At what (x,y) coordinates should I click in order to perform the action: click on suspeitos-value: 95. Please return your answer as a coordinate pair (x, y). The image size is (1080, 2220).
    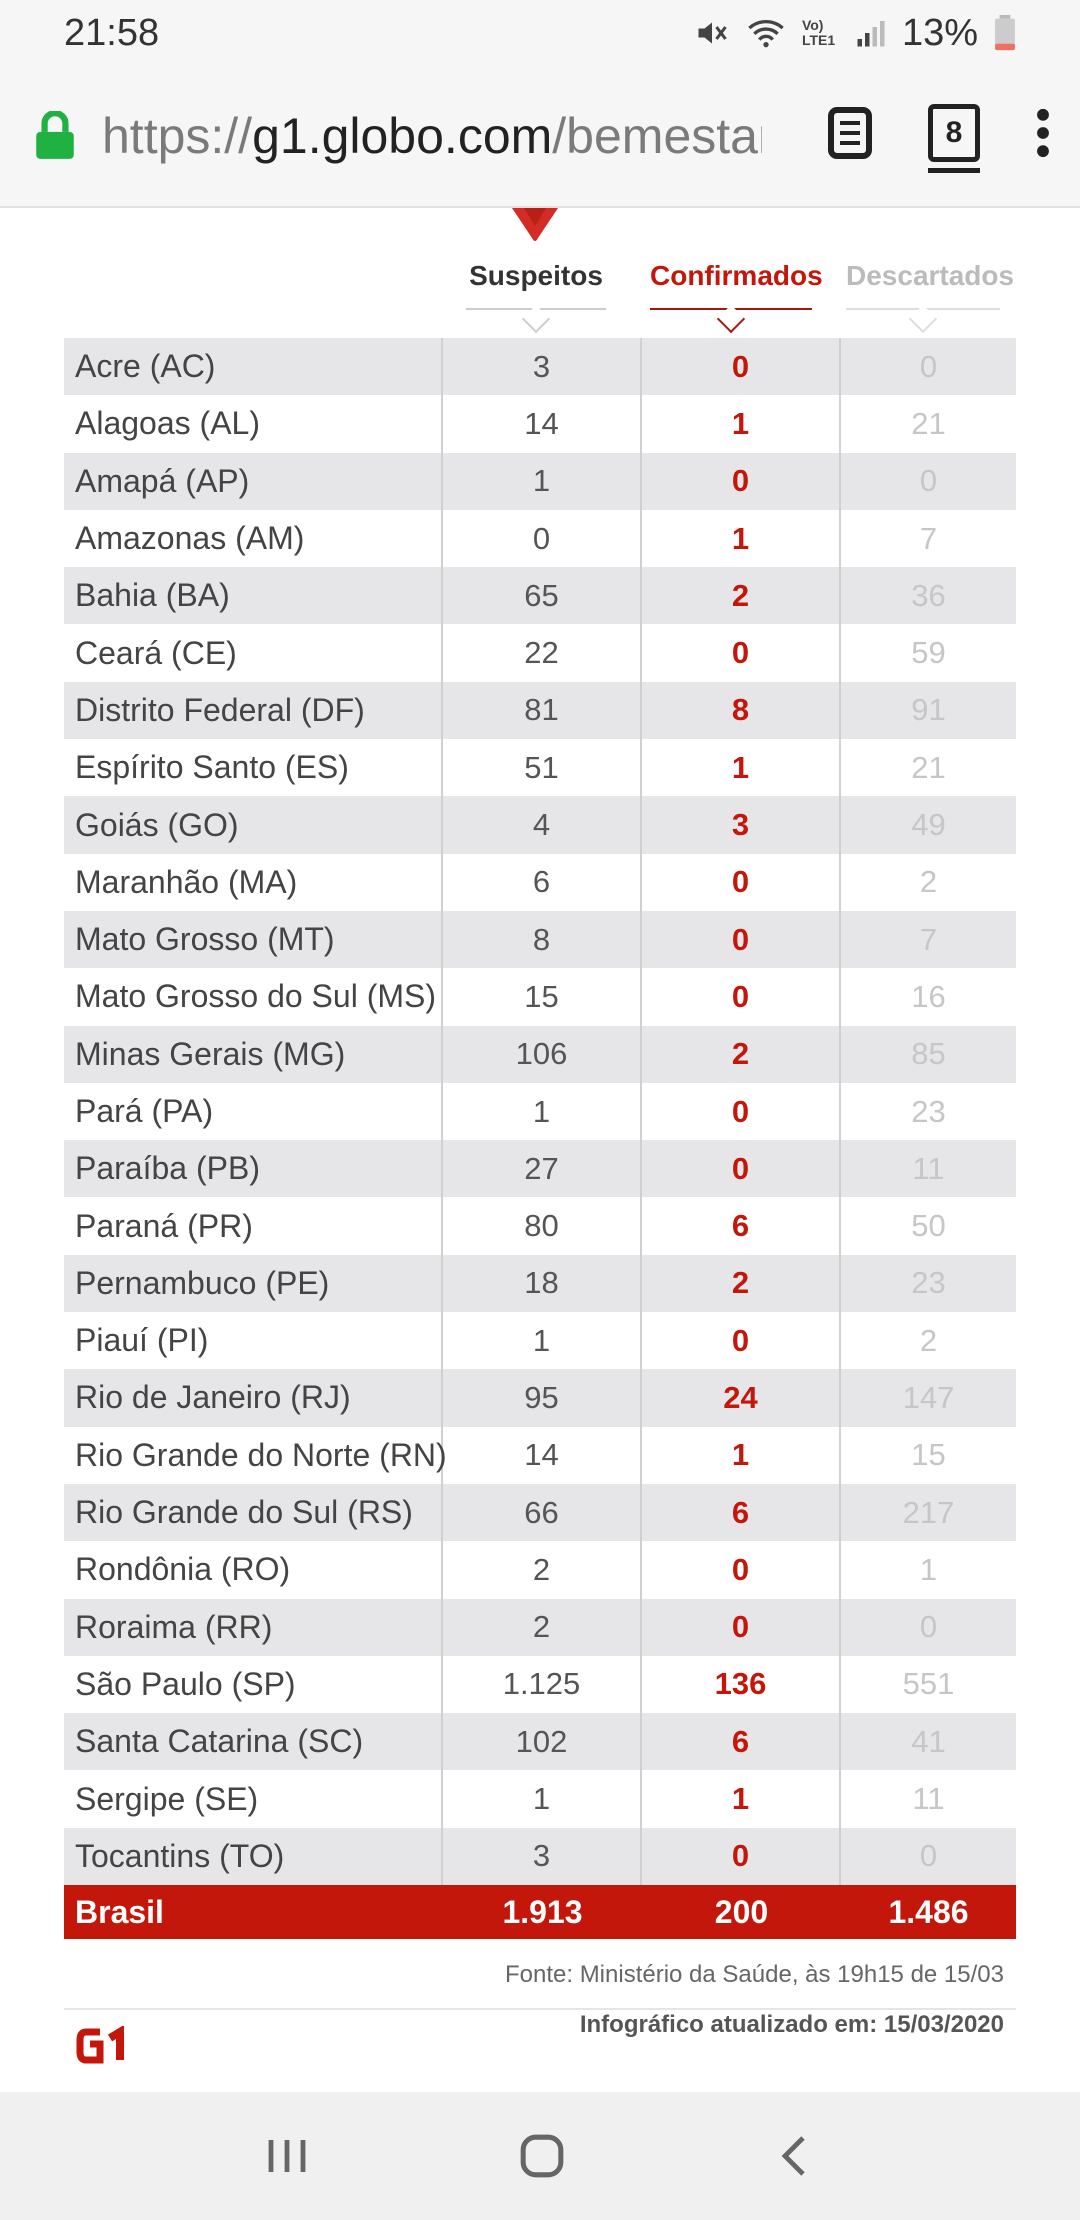
    Looking at the image, I should click on (542, 1398).